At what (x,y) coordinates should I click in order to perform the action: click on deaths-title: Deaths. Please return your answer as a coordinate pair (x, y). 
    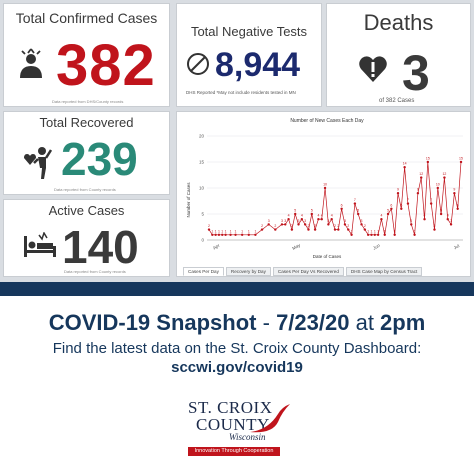
    Looking at the image, I should click on (398, 22).